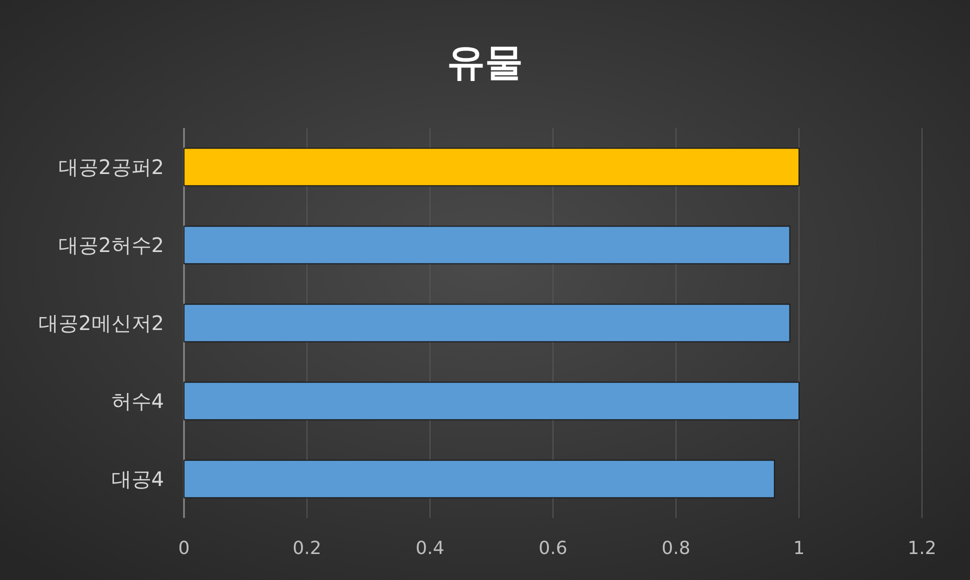 The height and width of the screenshot is (580, 970). Describe the element at coordinates (137, 401) in the screenshot. I see `y-tick-label: 허수4` at that location.